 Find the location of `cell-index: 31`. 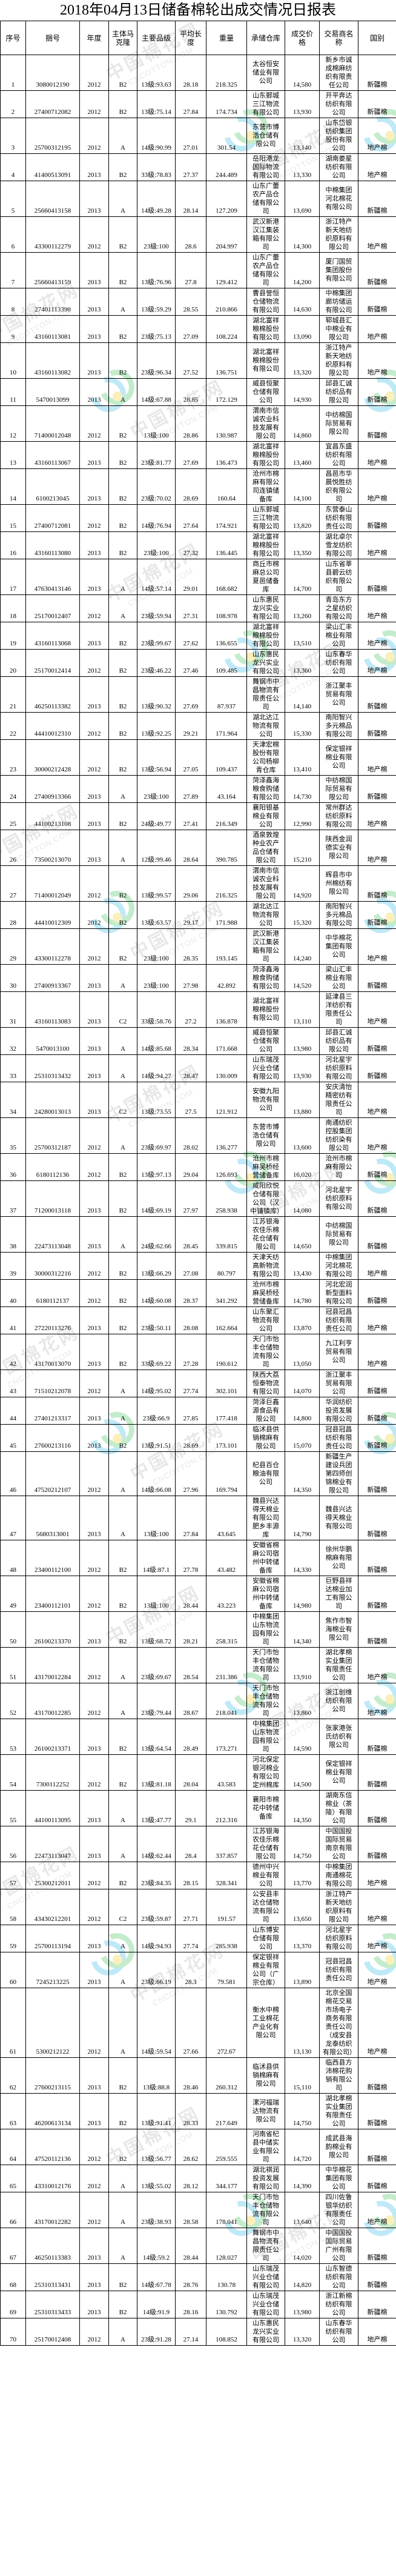

cell-index: 31 is located at coordinates (13, 1009).